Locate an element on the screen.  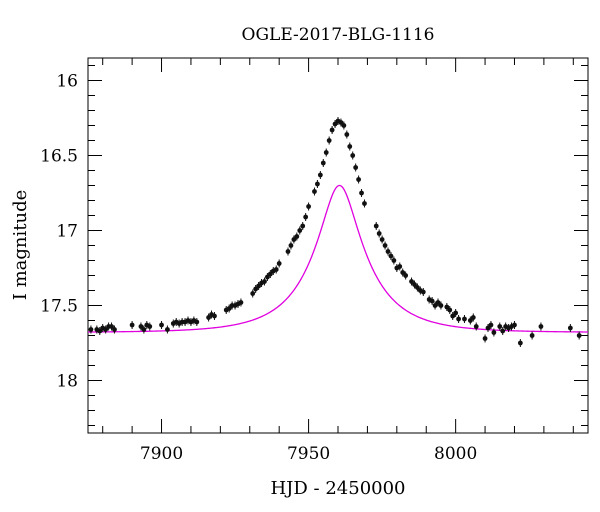
y-axis-label: I magnitude is located at coordinates (20, 245).